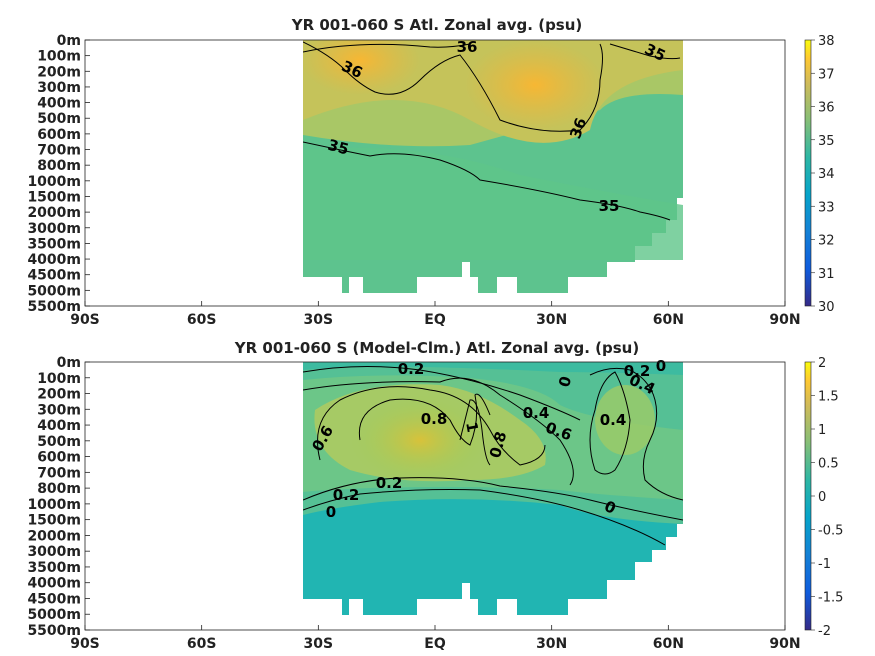  I want to click on colorbar-tick-label: -0.5, so click(830, 531).